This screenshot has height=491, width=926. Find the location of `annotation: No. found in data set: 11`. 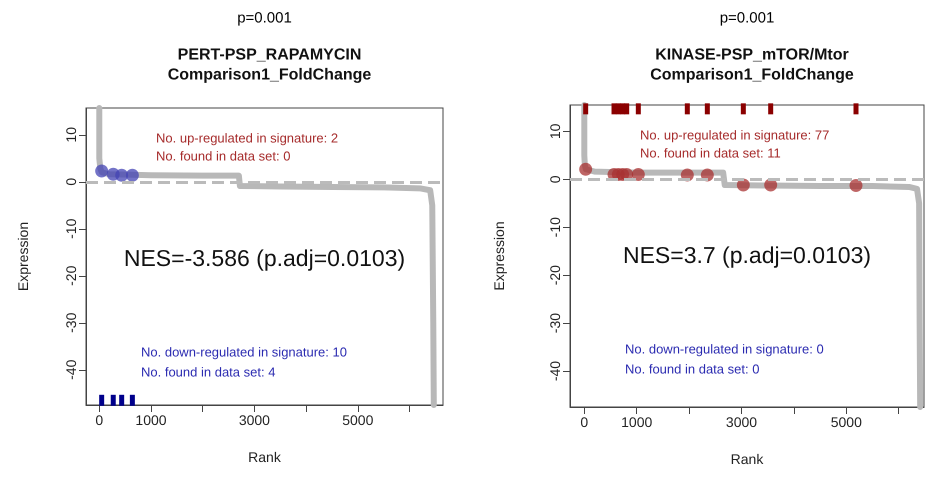

annotation: No. found in data set: 11 is located at coordinates (710, 153).